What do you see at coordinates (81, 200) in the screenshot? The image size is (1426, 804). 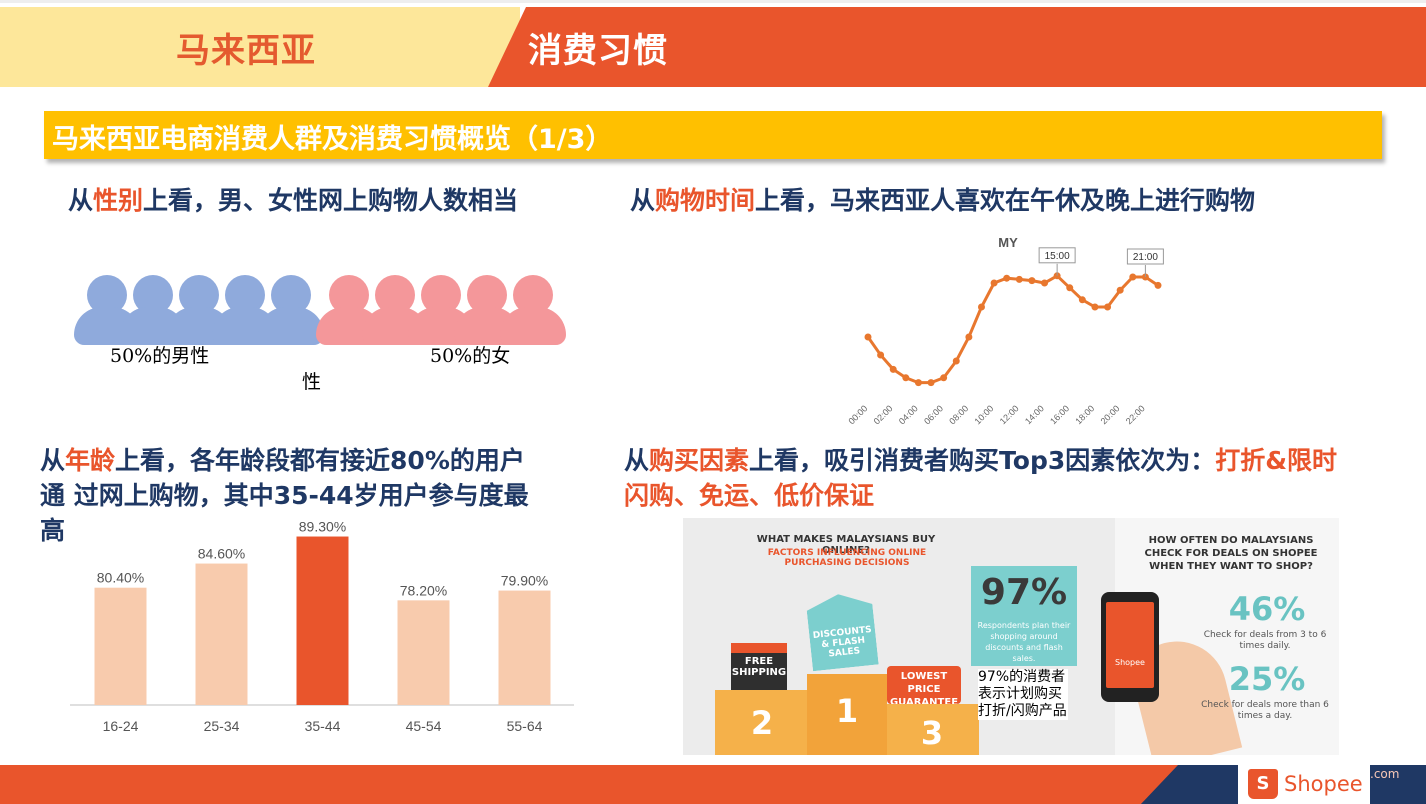 I see `gender-heading-pre: 从` at bounding box center [81, 200].